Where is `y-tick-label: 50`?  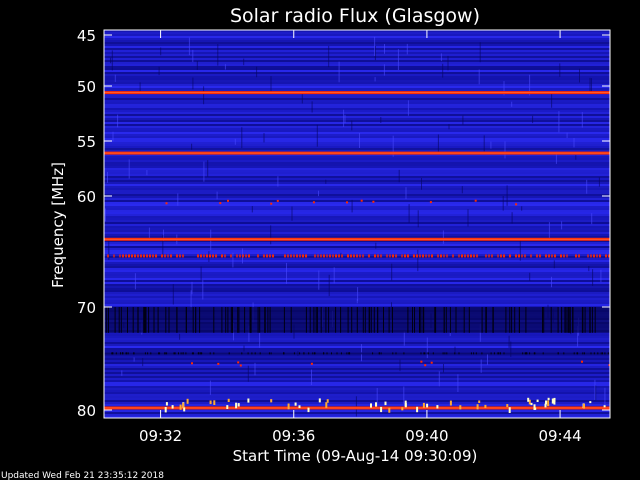 y-tick-label: 50 is located at coordinates (86, 87).